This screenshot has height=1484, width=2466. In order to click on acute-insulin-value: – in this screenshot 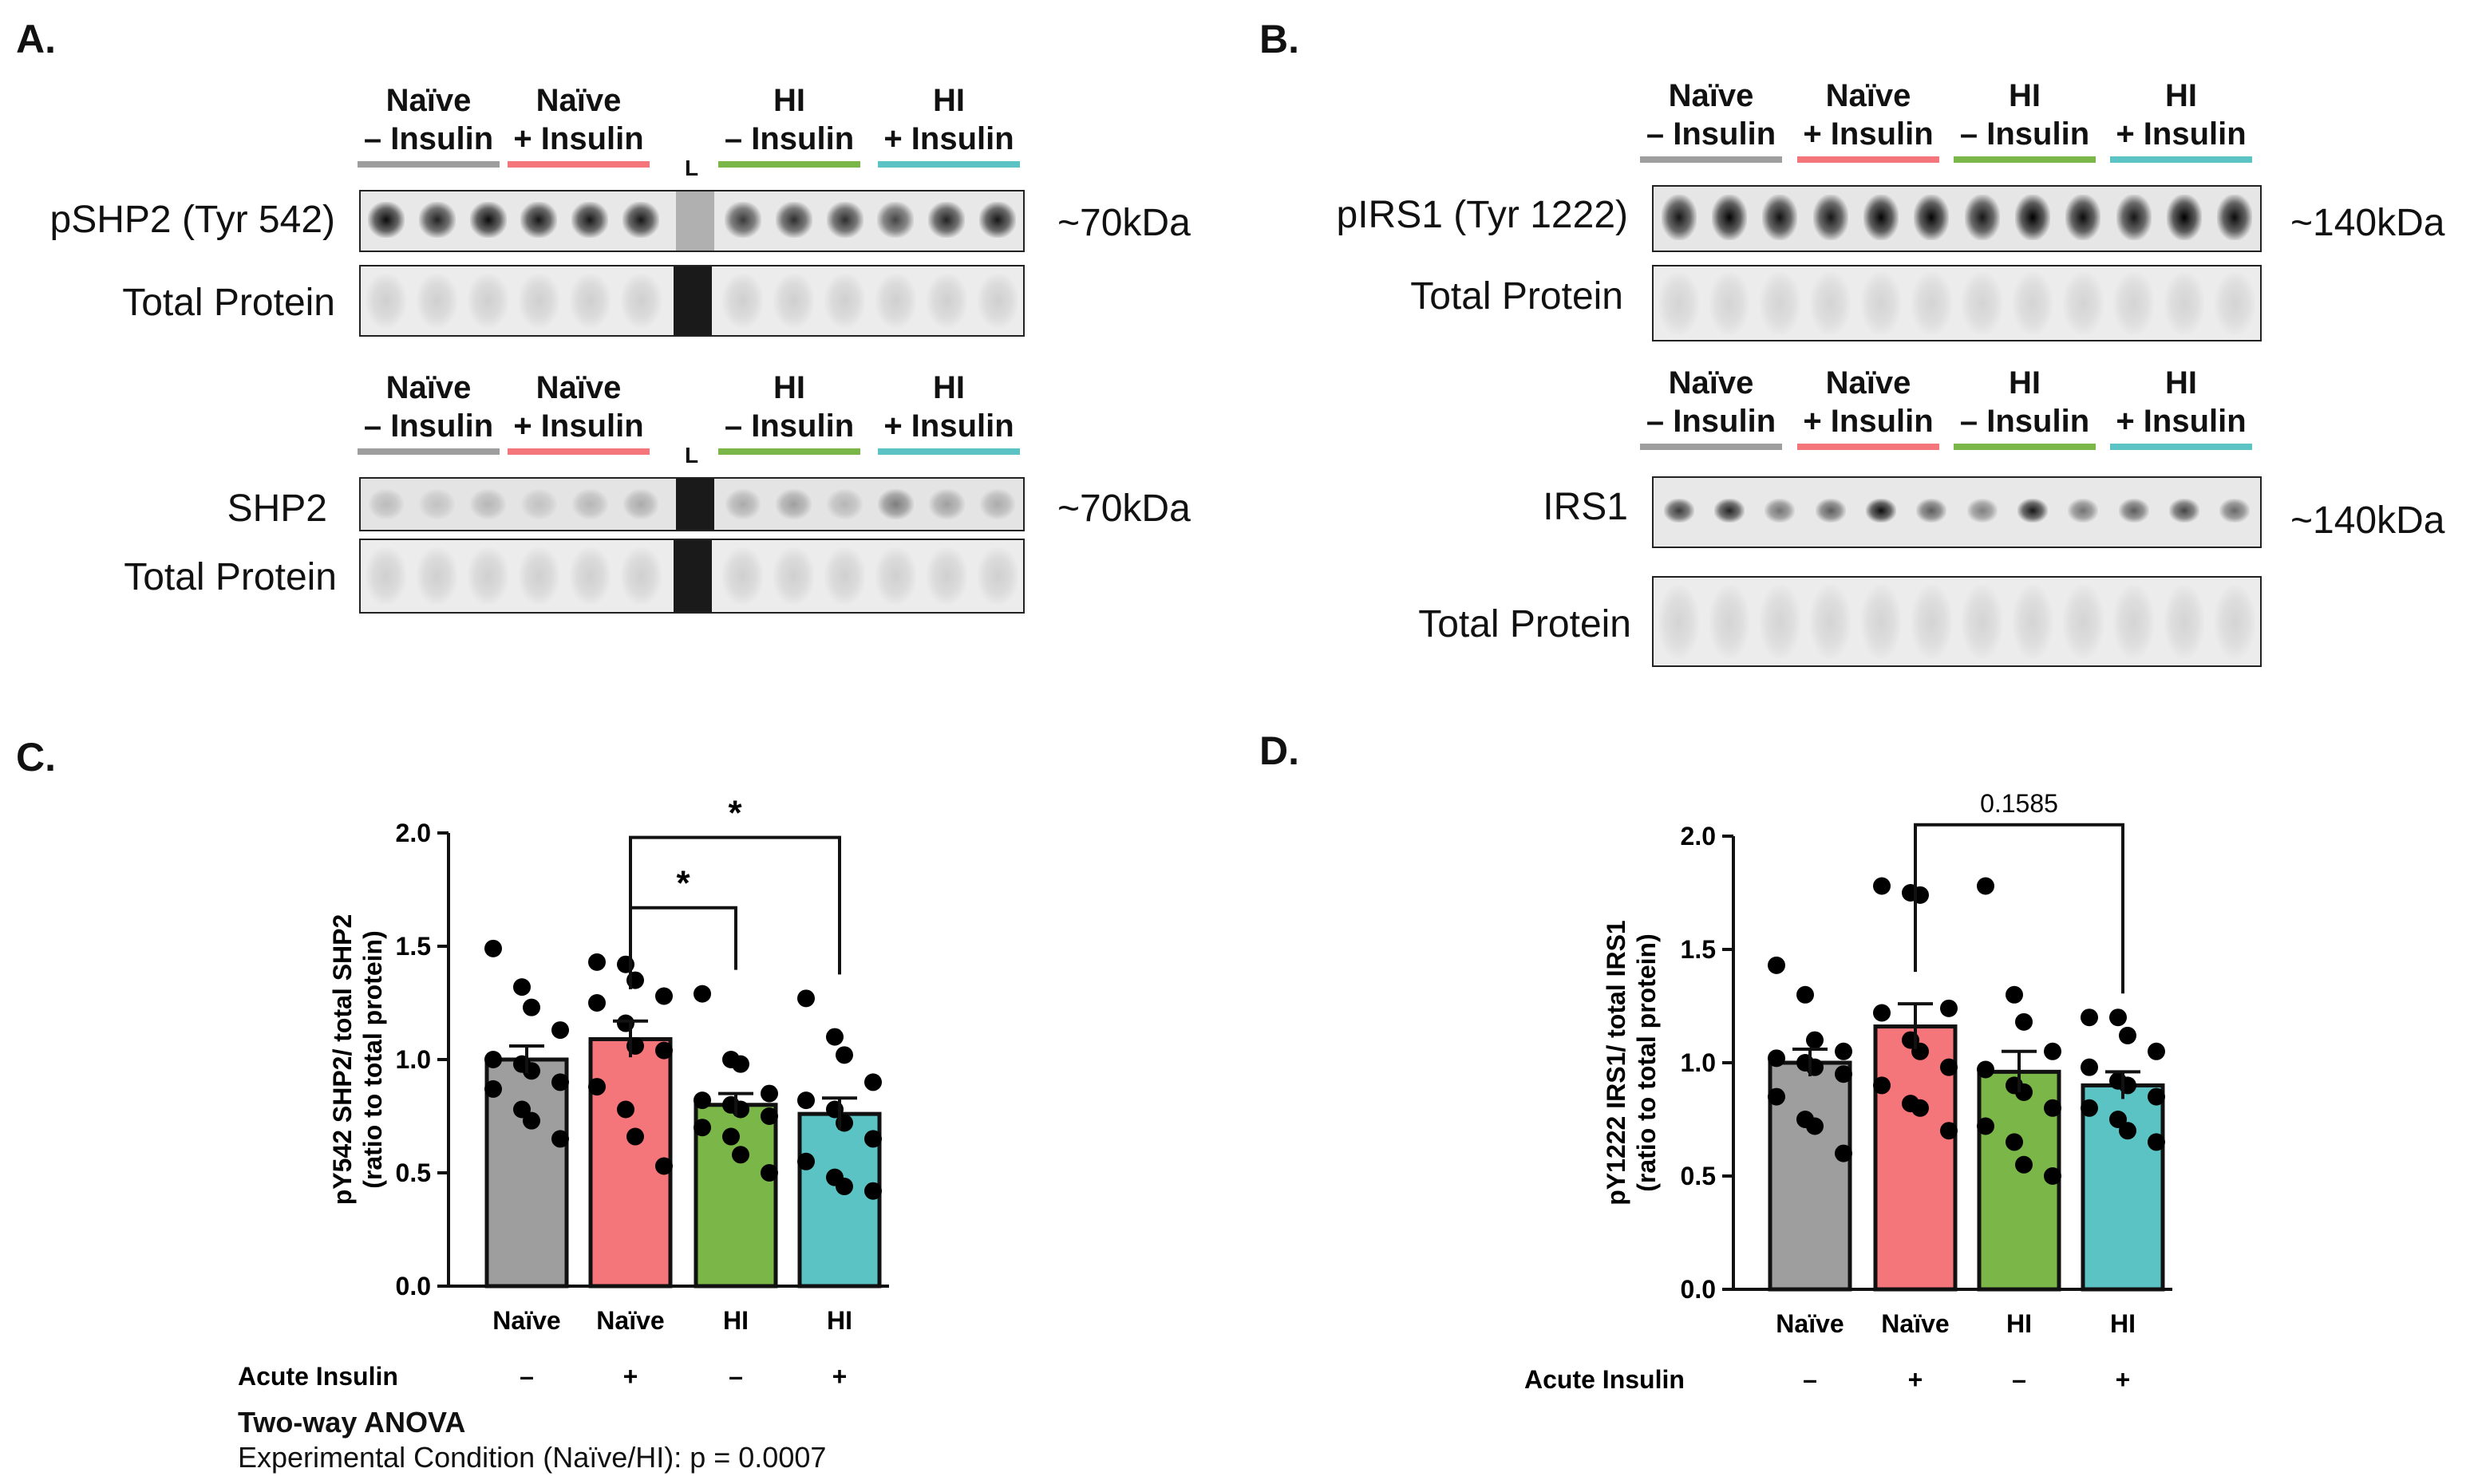, I will do `click(2019, 1379)`.